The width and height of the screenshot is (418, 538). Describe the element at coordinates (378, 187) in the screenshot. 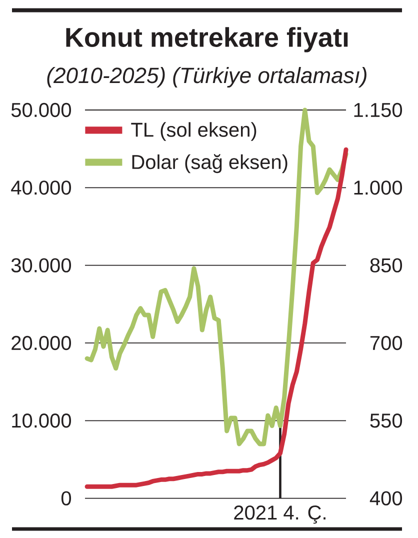

I see `y2-tick-label: 1.000` at that location.